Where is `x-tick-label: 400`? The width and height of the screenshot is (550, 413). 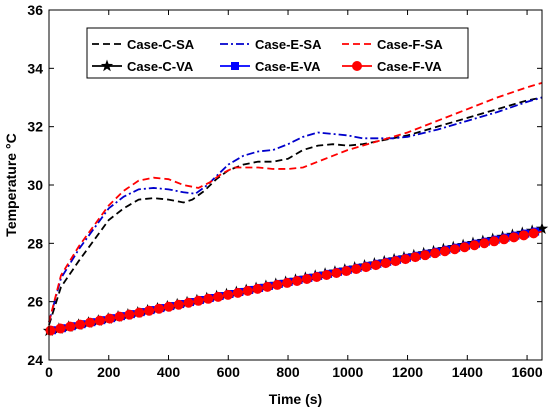
x-tick-label: 400 is located at coordinates (169, 372).